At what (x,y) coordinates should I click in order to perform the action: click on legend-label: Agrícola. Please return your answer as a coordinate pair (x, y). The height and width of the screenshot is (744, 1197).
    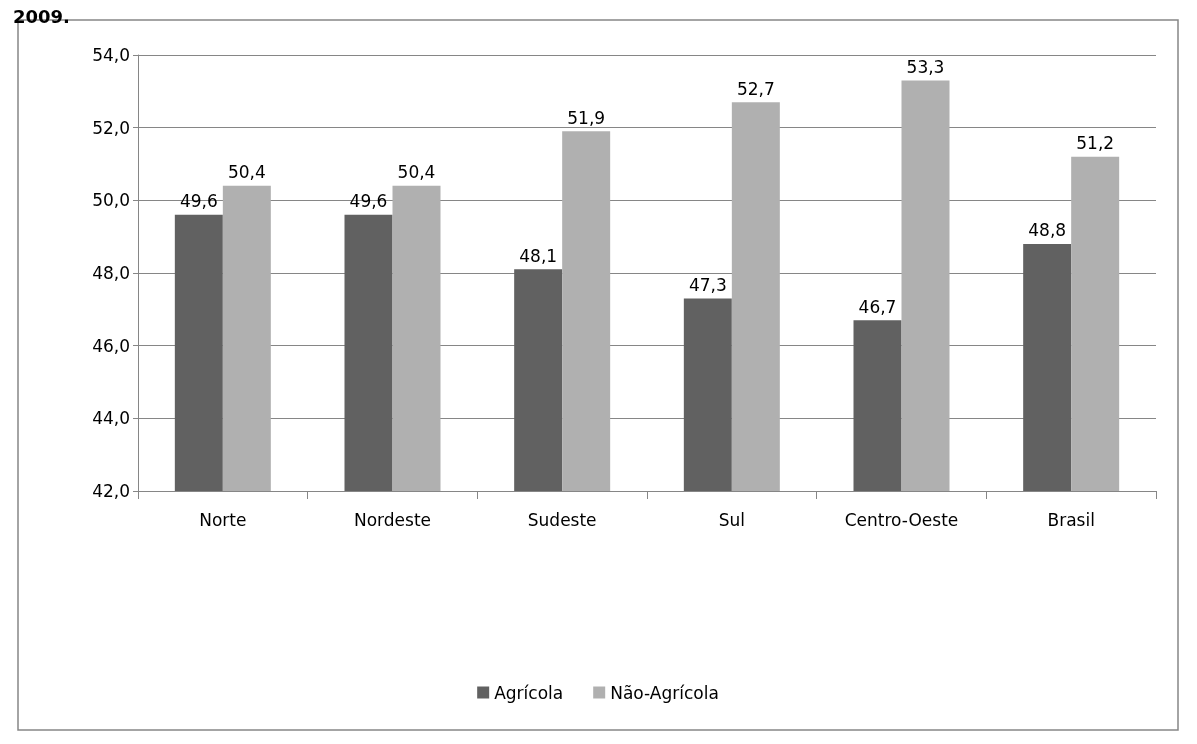
    Looking at the image, I should click on (529, 692).